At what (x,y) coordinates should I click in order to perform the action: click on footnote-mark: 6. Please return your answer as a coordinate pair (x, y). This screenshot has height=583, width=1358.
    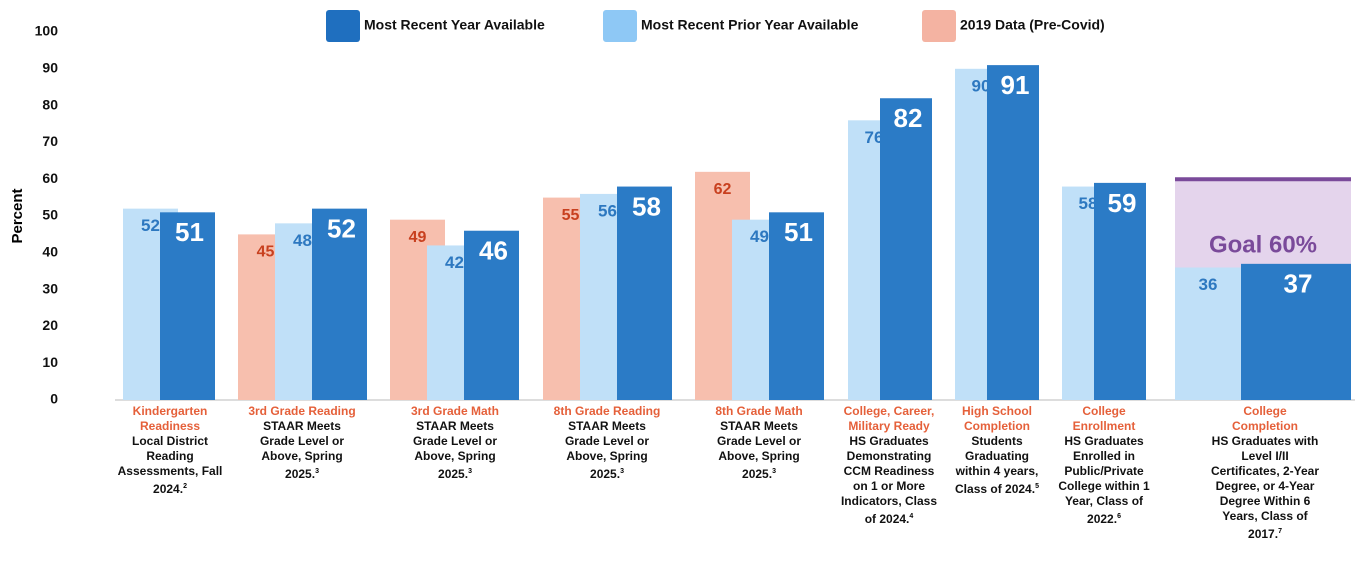
    Looking at the image, I should click on (1119, 516).